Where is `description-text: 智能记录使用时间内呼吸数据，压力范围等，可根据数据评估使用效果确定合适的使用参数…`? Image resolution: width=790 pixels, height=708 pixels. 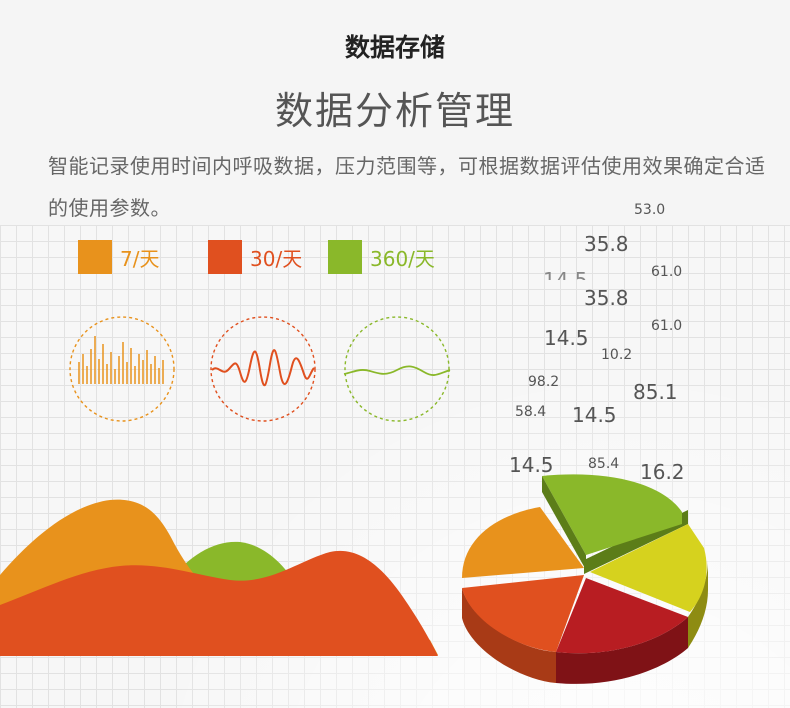 description-text: 智能记录使用时间内呼吸数据，压力范围等，可根据数据评估使用效果确定合适的使用参数… is located at coordinates (407, 187).